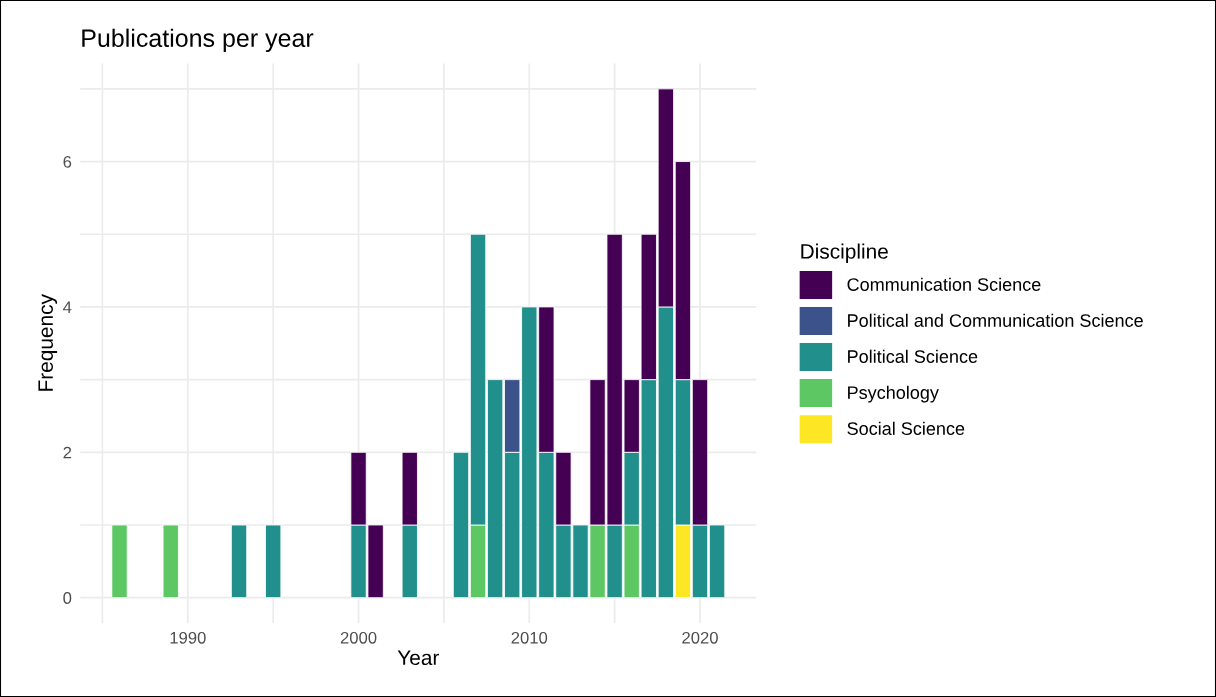 Image resolution: width=1216 pixels, height=697 pixels. Describe the element at coordinates (529, 637) in the screenshot. I see `x-tick-label: 2010` at that location.